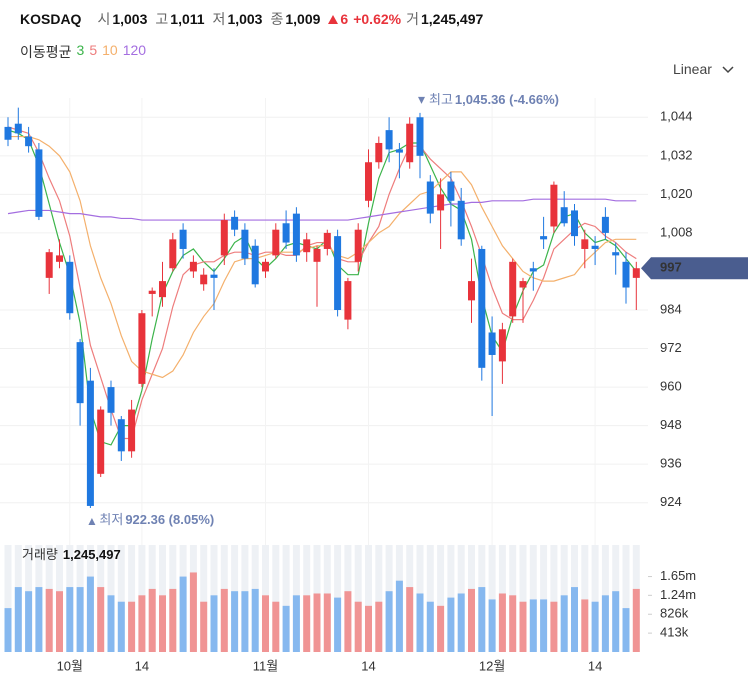  What do you see at coordinates (40, 554) in the screenshot?
I see `volume-title-label: 거래량` at bounding box center [40, 554].